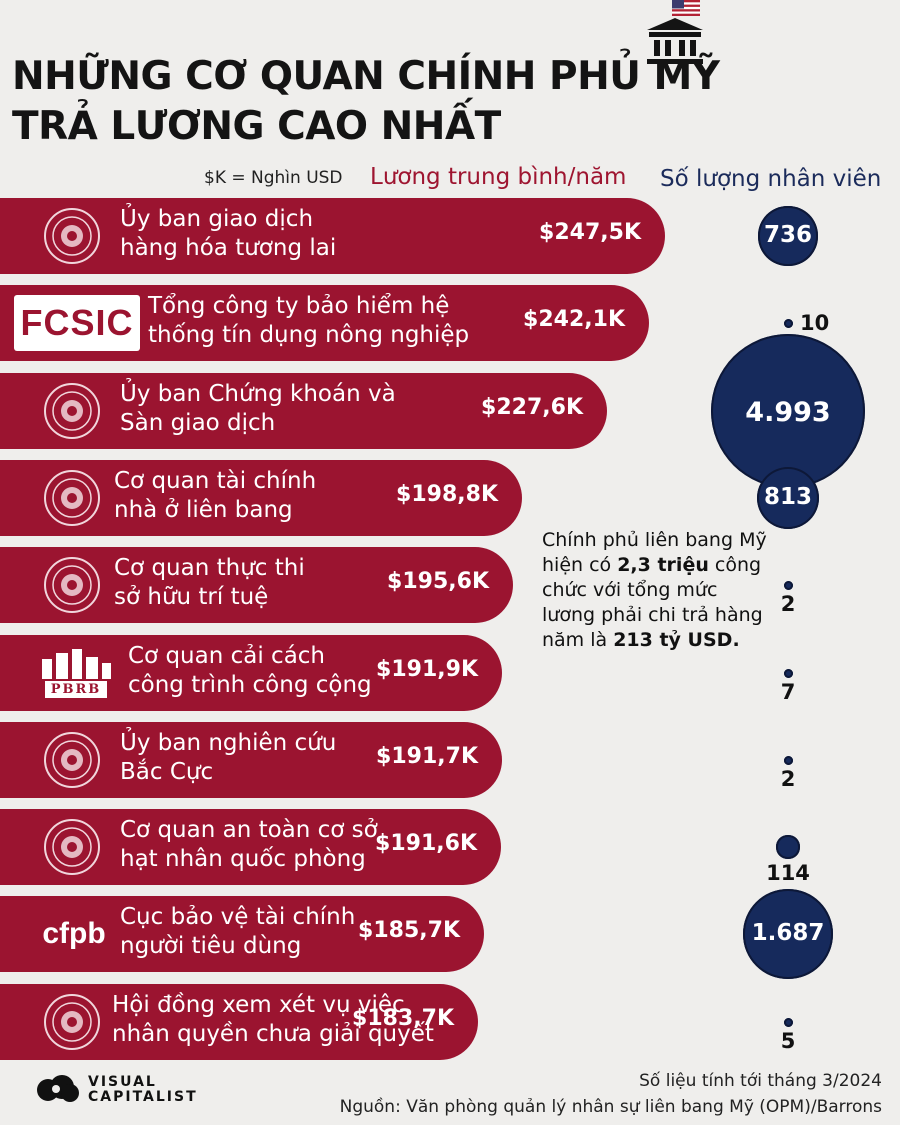 The image size is (900, 1125). I want to click on salary-value-label: $242,1K, so click(574, 319).